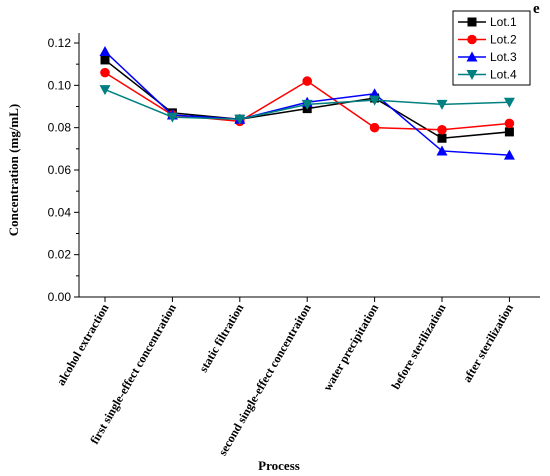  I want to click on x-axis-title: Process, so click(279, 465).